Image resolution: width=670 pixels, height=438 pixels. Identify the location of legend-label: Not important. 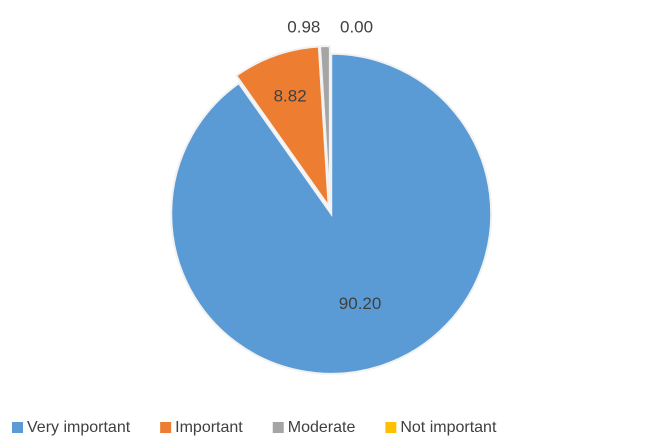
(448, 427).